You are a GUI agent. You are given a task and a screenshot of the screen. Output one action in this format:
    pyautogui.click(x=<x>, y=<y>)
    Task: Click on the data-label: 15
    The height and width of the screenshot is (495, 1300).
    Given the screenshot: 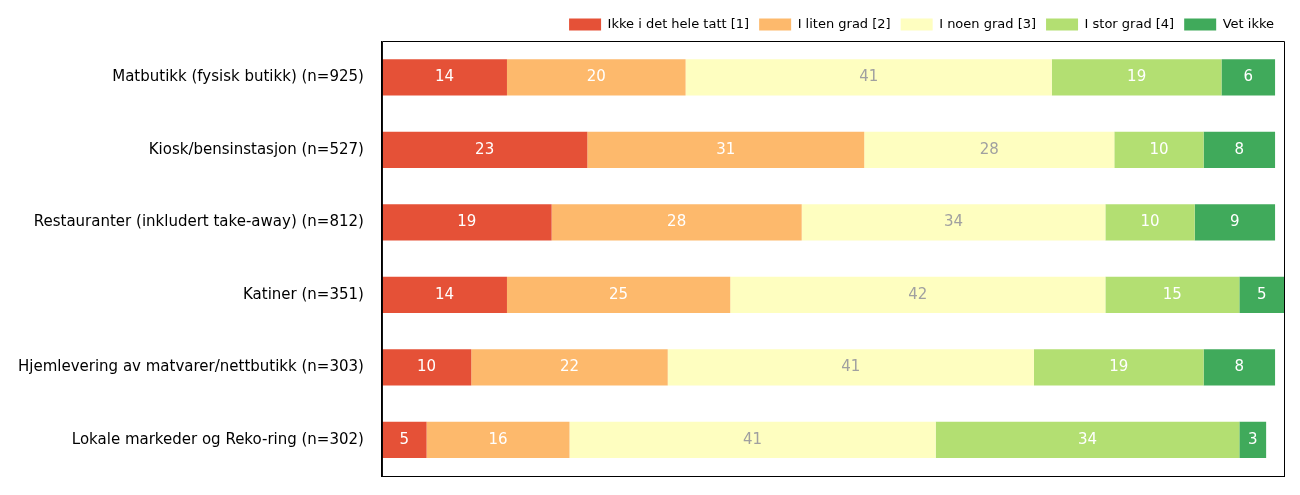 What is the action you would take?
    pyautogui.click(x=1172, y=293)
    